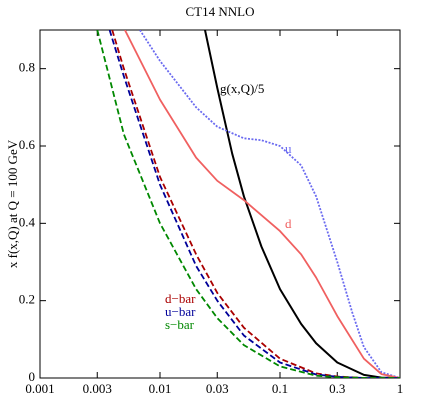 This screenshot has height=410, width=423. I want to click on y-axis-label: x f(x,Q) at Q = 100 GeV, so click(12, 203).